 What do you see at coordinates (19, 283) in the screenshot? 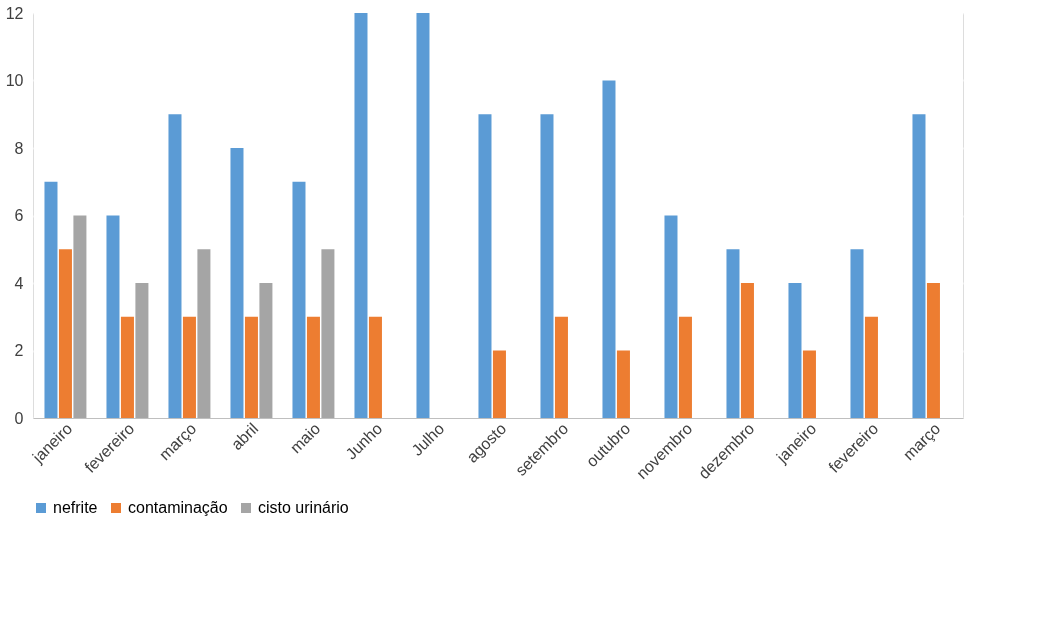
I see `y-tick-label: 4` at bounding box center [19, 283].